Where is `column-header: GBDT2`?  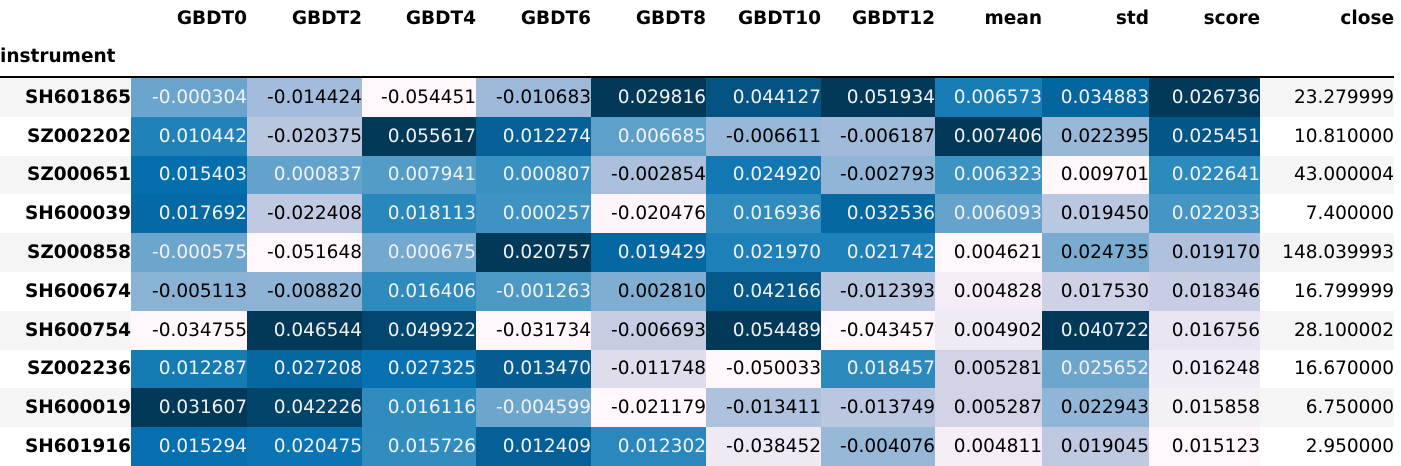 column-header: GBDT2 is located at coordinates (326, 18).